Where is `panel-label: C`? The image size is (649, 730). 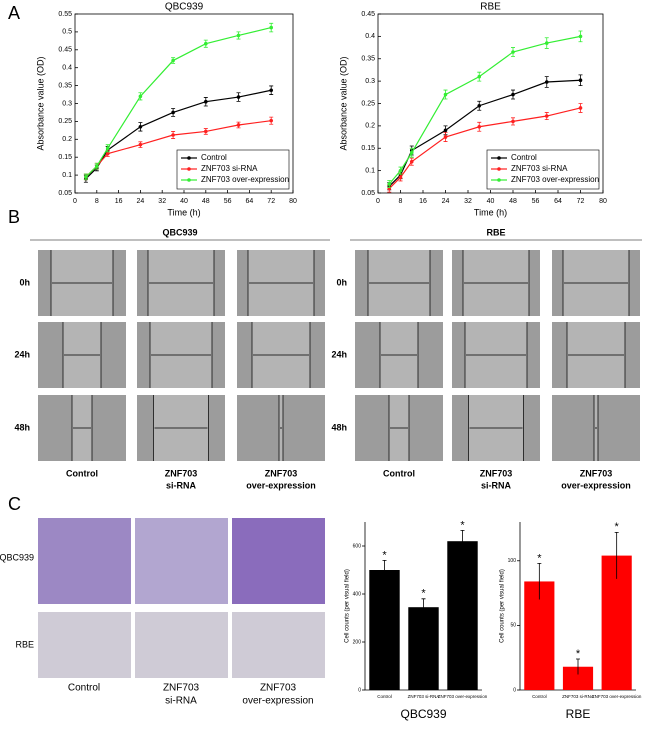 panel-label: C is located at coordinates (14, 504).